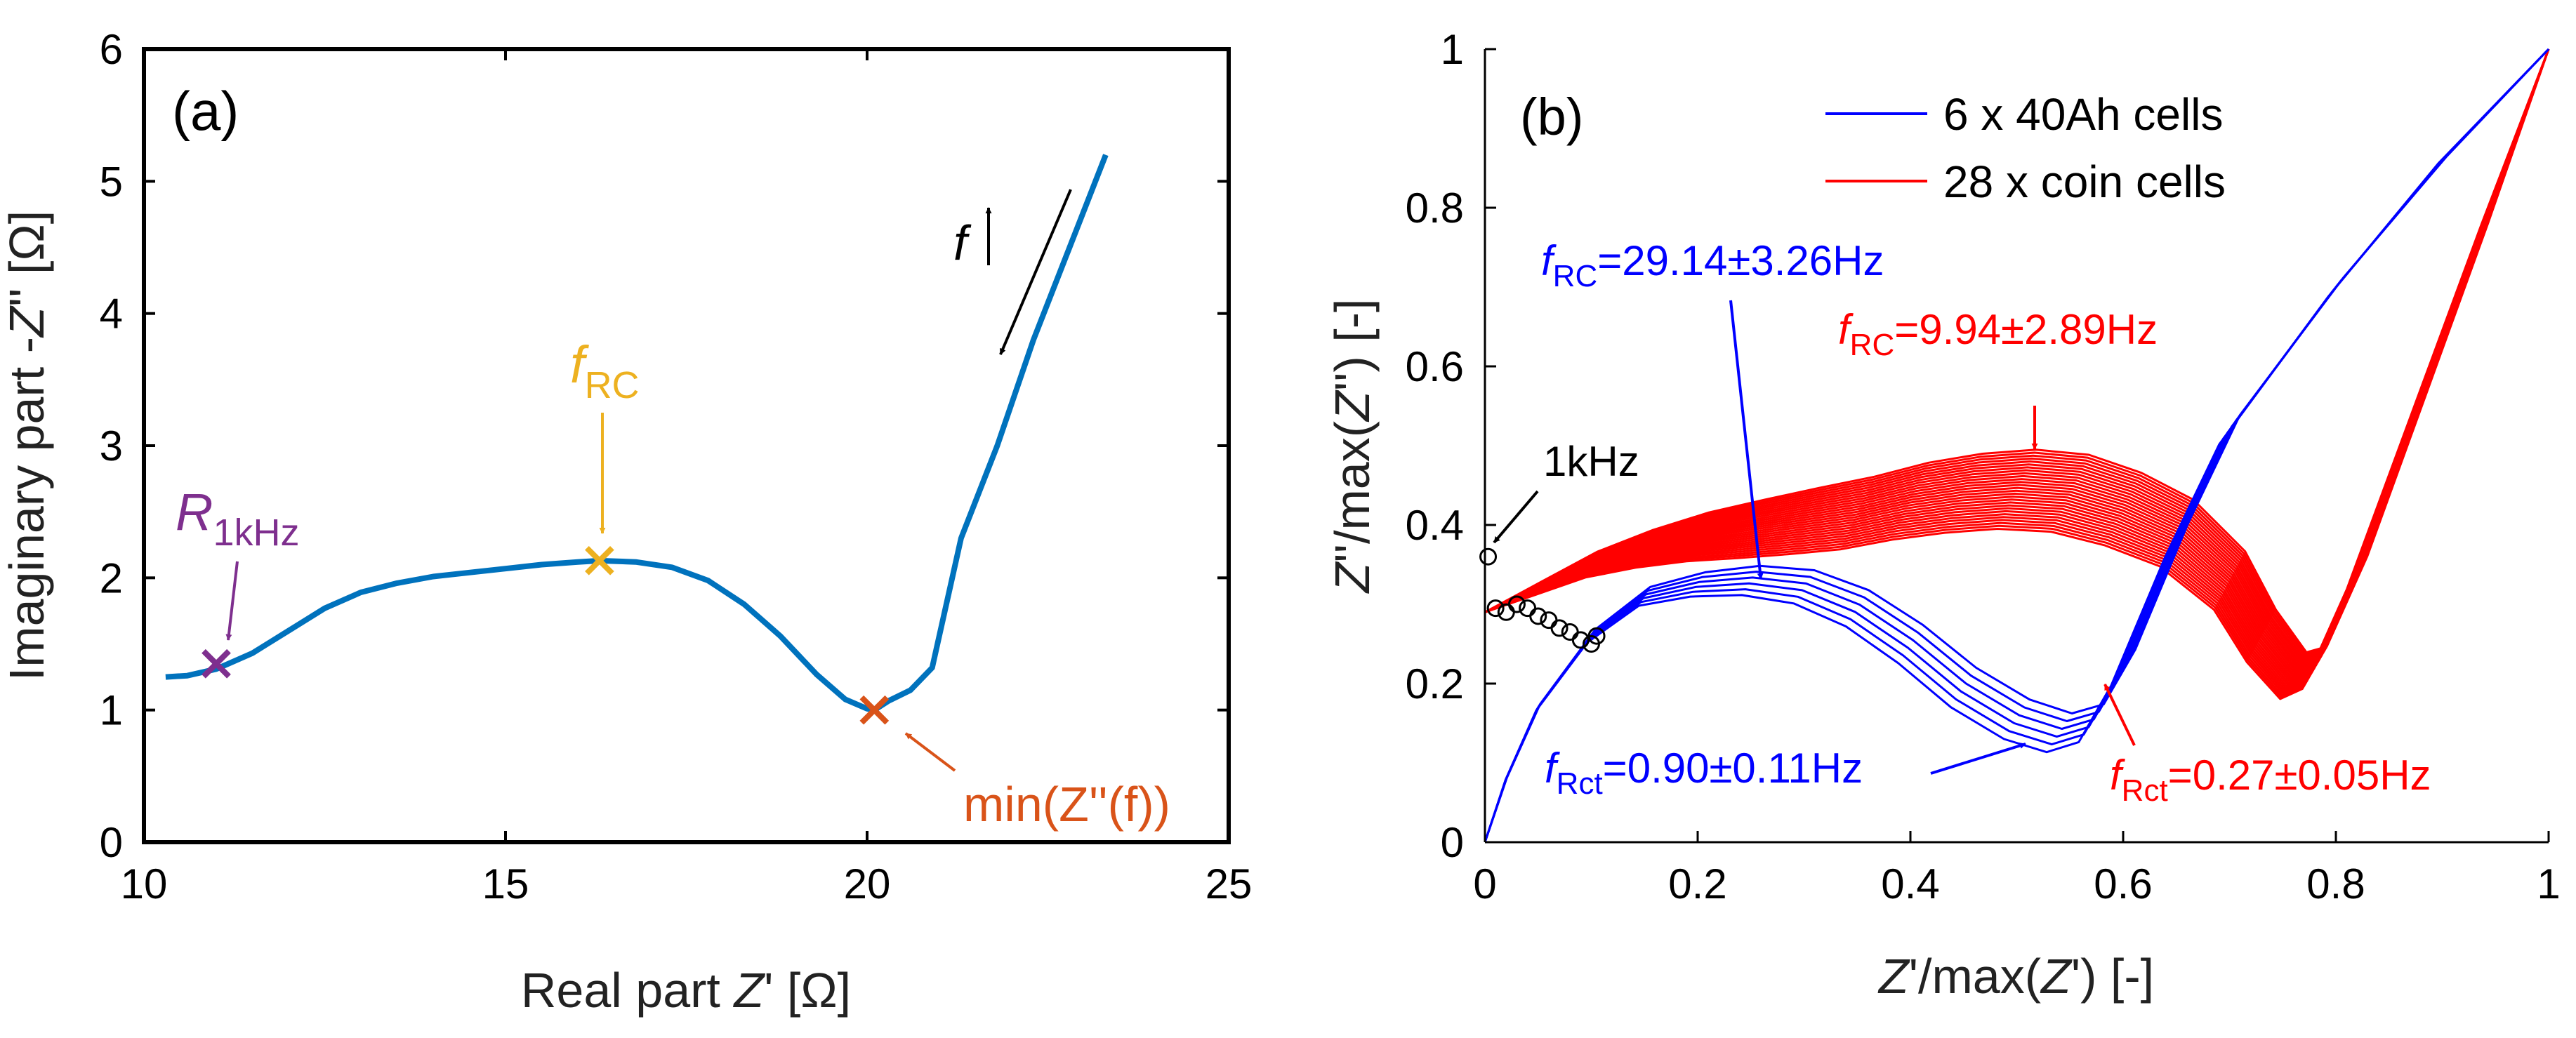  Describe the element at coordinates (111, 181) in the screenshot. I see `panel-a-y-tick-label: 5` at that location.